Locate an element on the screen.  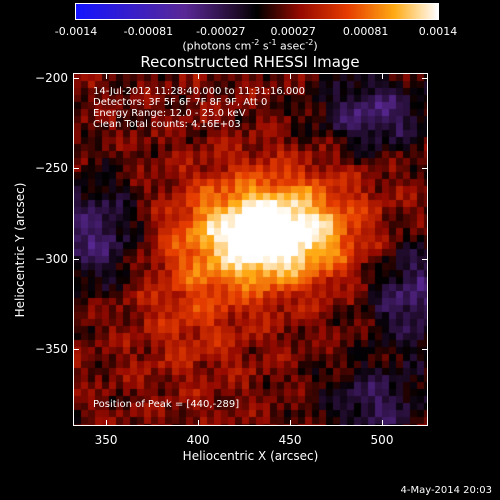
info-detectors: Detectors: 3F 5F 6F 7F 8F 9F, Att 0 is located at coordinates (180, 102).